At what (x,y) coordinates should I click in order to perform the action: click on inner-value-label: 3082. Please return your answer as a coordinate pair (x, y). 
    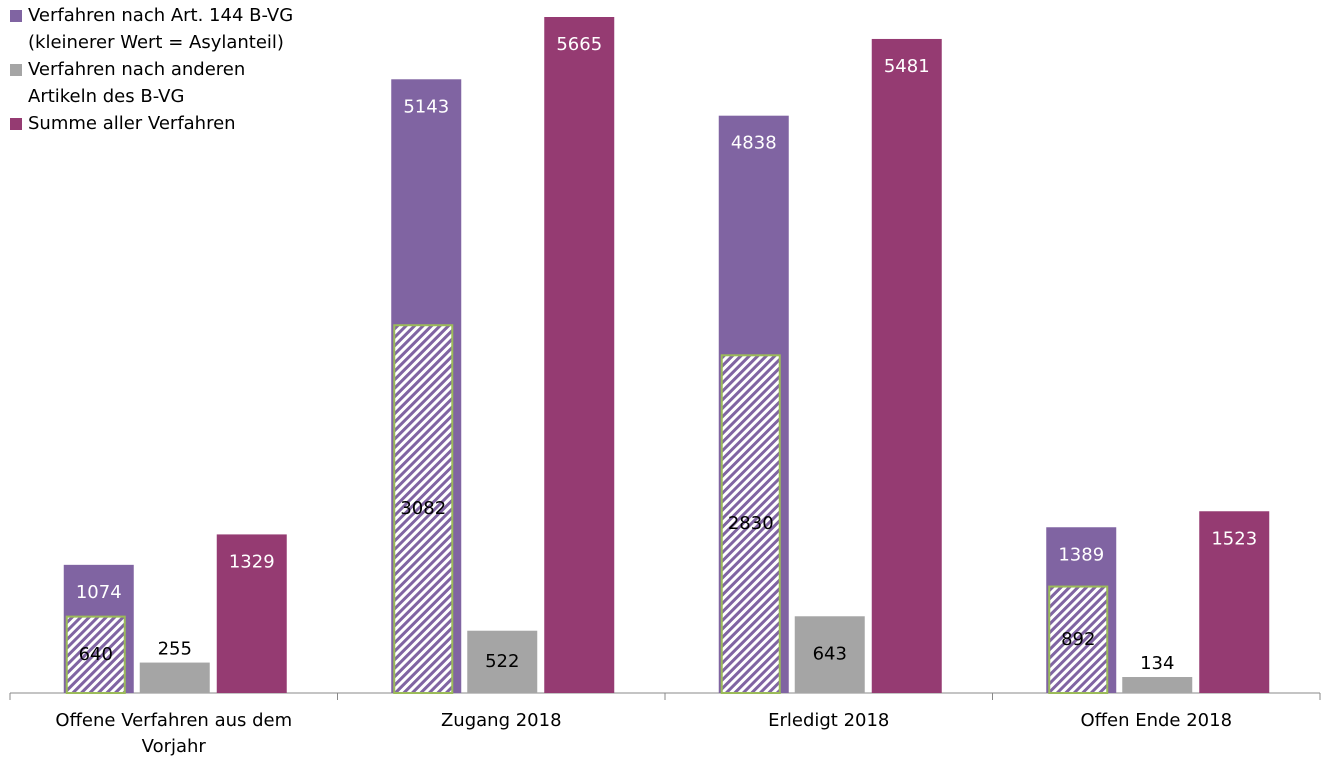
    Looking at the image, I should click on (423, 508).